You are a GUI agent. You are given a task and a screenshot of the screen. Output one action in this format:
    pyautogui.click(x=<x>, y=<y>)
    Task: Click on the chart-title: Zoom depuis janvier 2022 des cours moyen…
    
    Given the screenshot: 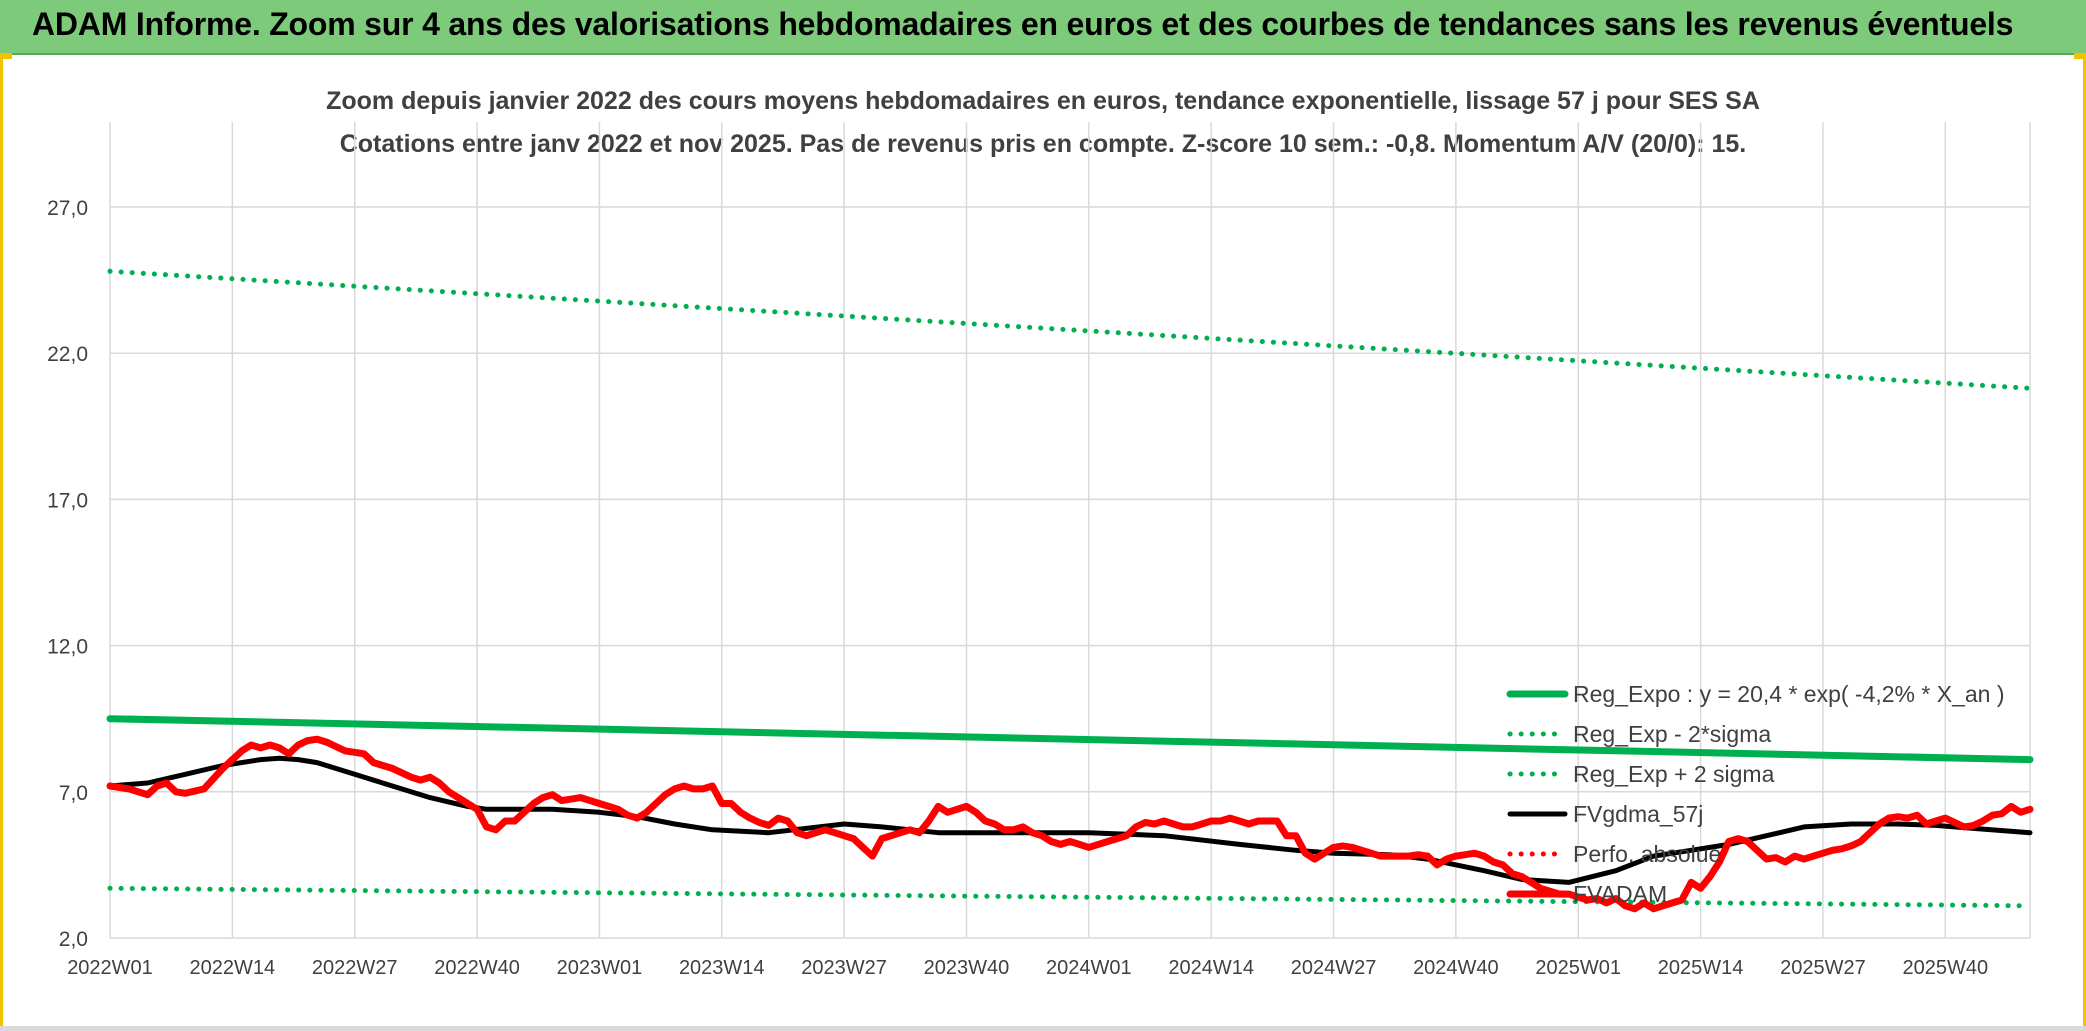 What is the action you would take?
    pyautogui.click(x=1043, y=101)
    